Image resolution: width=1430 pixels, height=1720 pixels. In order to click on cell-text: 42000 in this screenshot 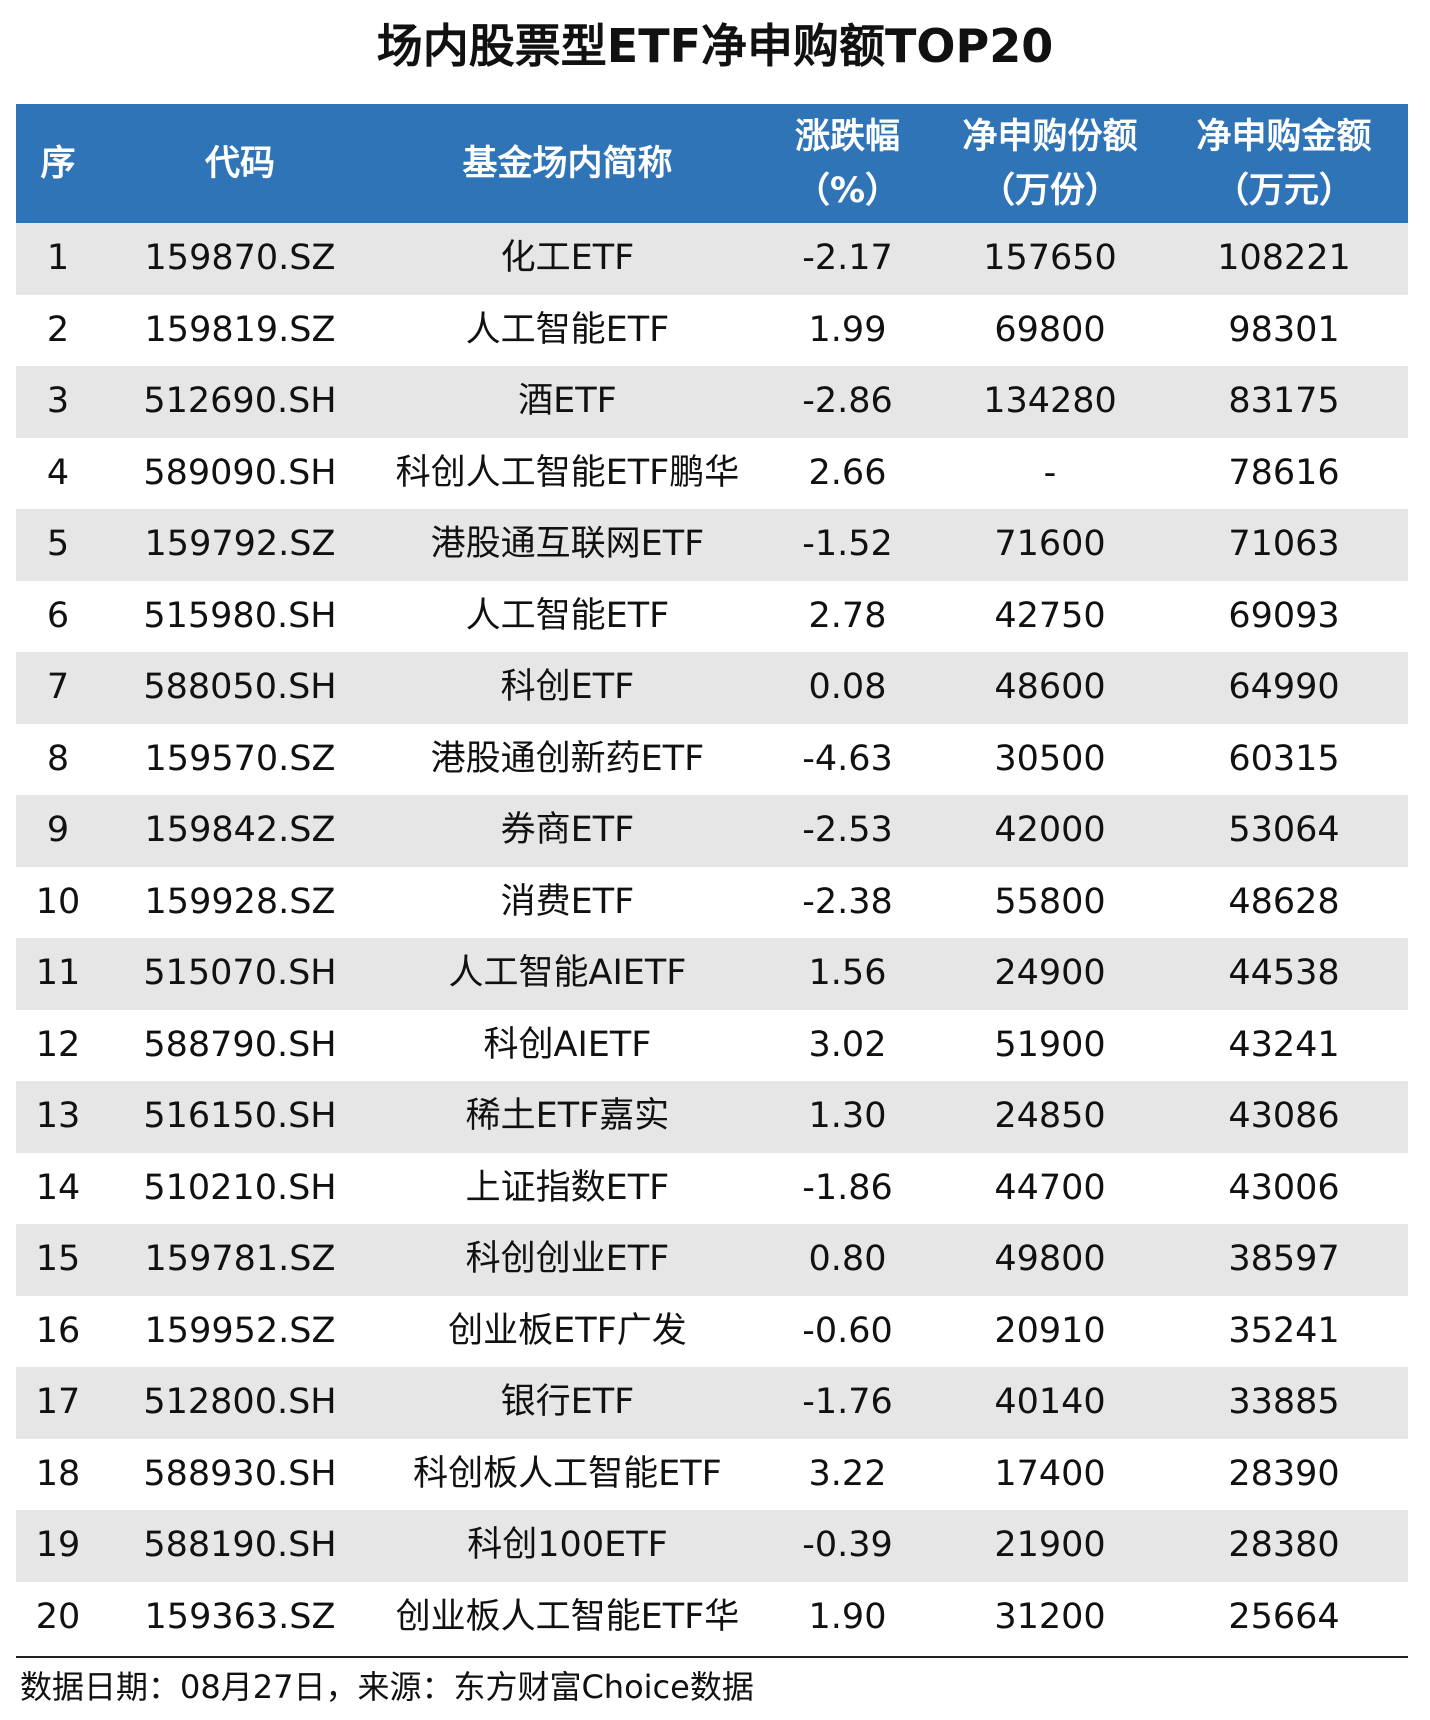, I will do `click(1050, 830)`.